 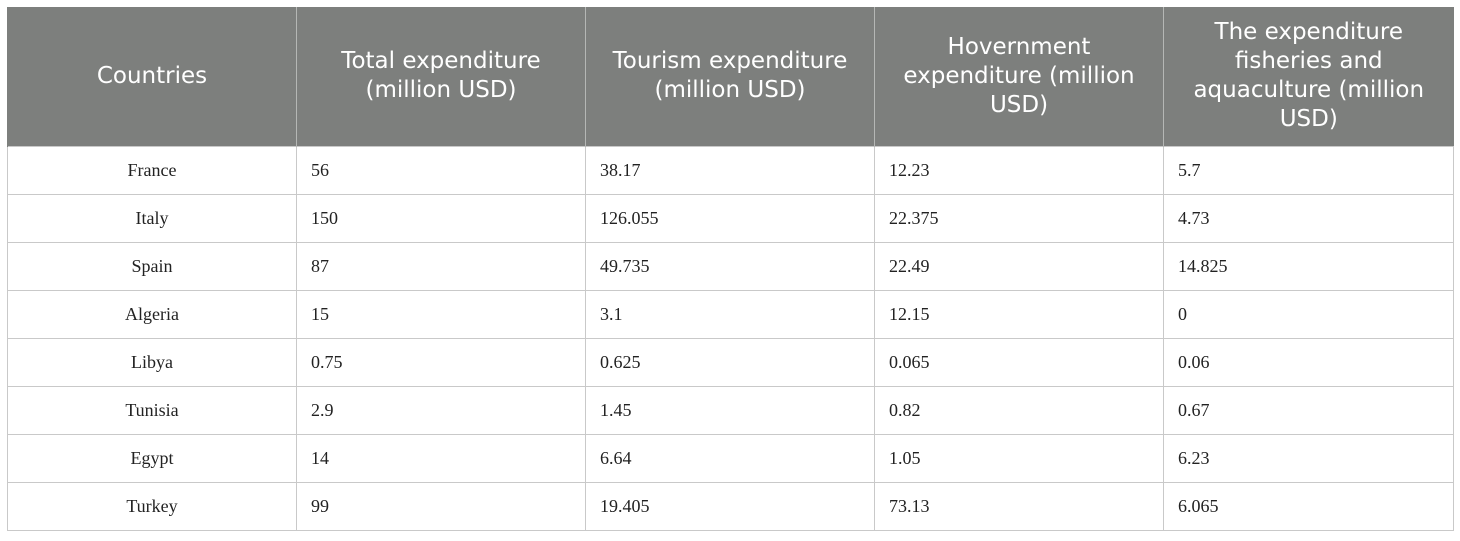 What do you see at coordinates (152, 506) in the screenshot?
I see `country-cell: Turkey` at bounding box center [152, 506].